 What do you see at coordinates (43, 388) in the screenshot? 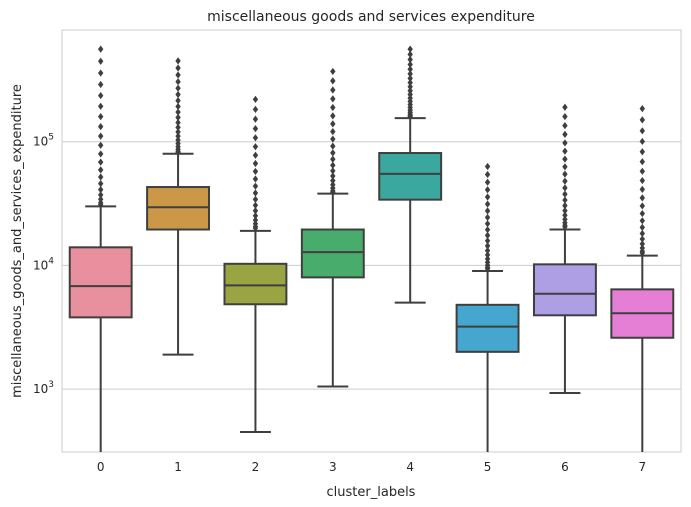
I see `y-tick-label: 10³` at bounding box center [43, 388].